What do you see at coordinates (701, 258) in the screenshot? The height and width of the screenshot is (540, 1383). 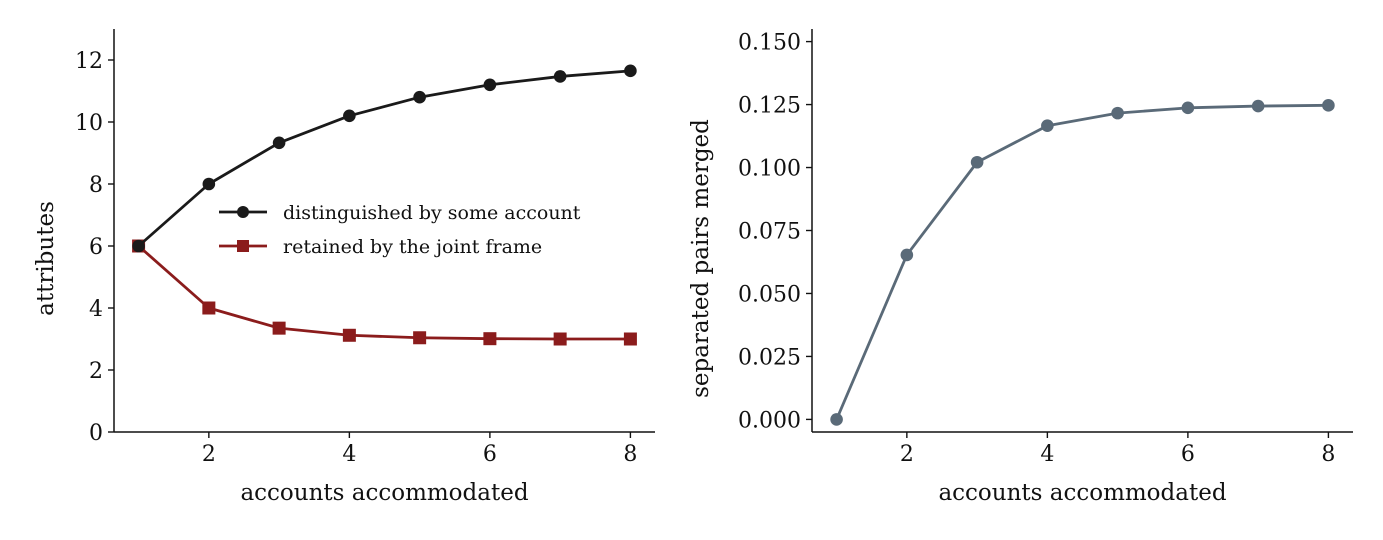 I see `y-axis-label: separated pairs merged` at bounding box center [701, 258].